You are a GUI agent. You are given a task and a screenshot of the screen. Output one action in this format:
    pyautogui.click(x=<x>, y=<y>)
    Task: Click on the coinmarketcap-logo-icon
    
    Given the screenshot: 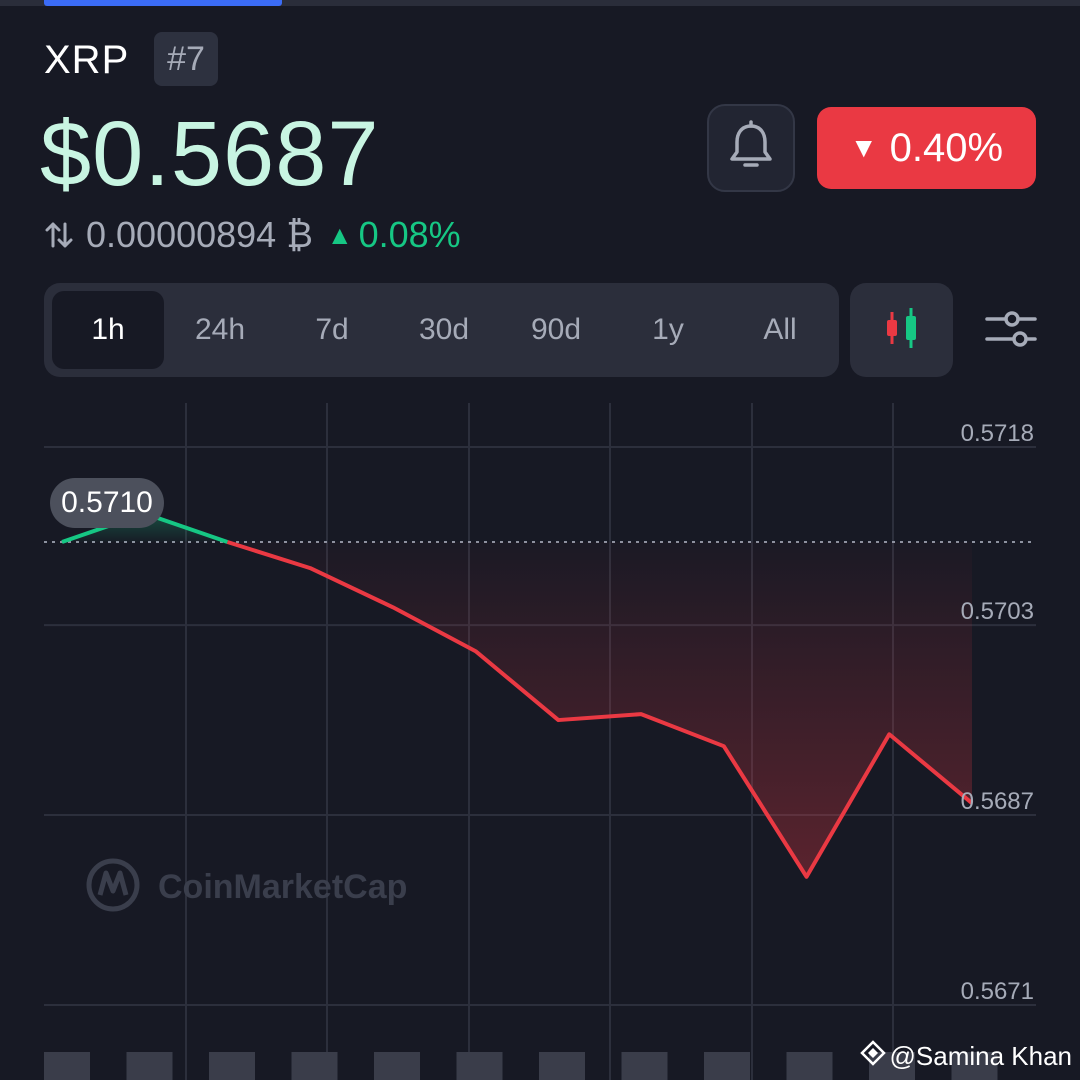 What is the action you would take?
    pyautogui.click(x=113, y=885)
    